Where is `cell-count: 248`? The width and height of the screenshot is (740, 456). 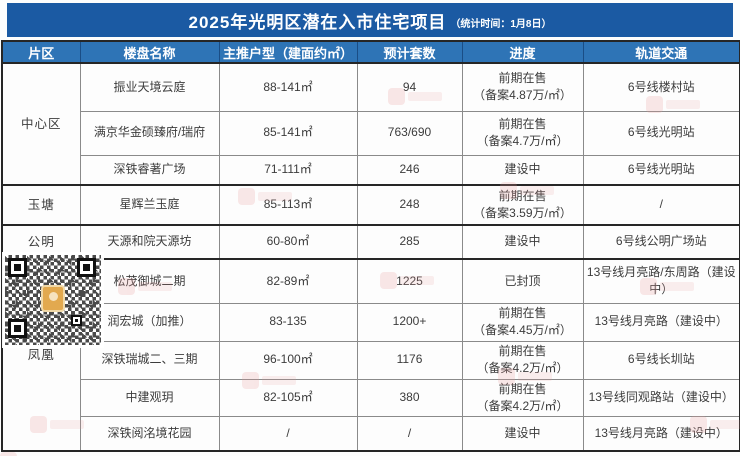
cell-count: 248 is located at coordinates (409, 205).